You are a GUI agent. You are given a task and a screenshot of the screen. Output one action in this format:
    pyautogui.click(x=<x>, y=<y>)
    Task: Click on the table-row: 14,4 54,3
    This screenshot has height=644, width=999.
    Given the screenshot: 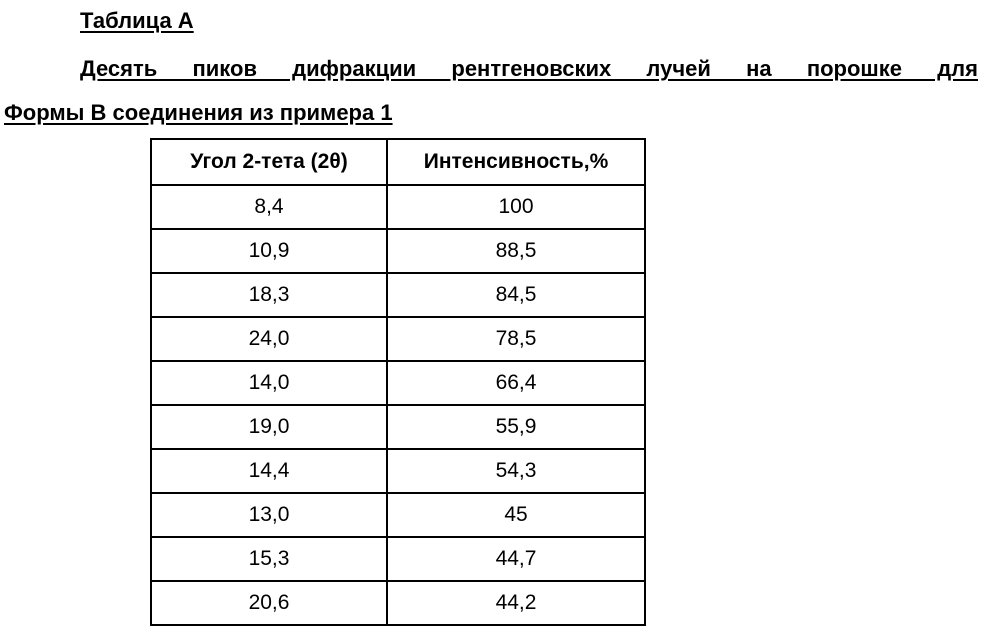 What is the action you would take?
    pyautogui.click(x=398, y=471)
    